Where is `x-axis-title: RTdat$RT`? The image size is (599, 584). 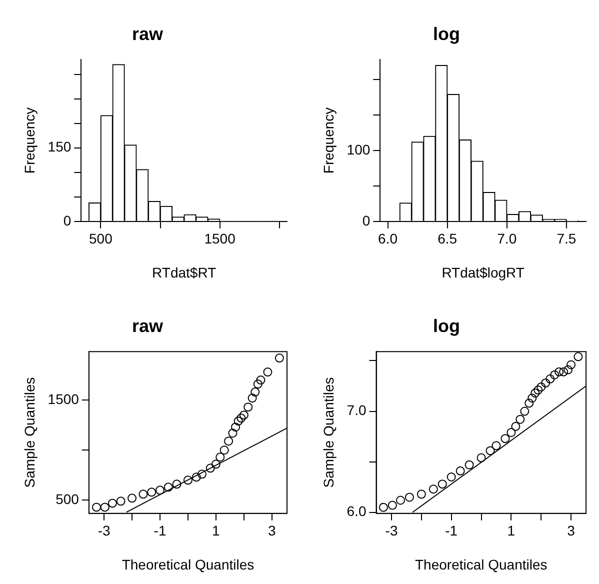 x-axis-title: RTdat$RT is located at coordinates (184, 272).